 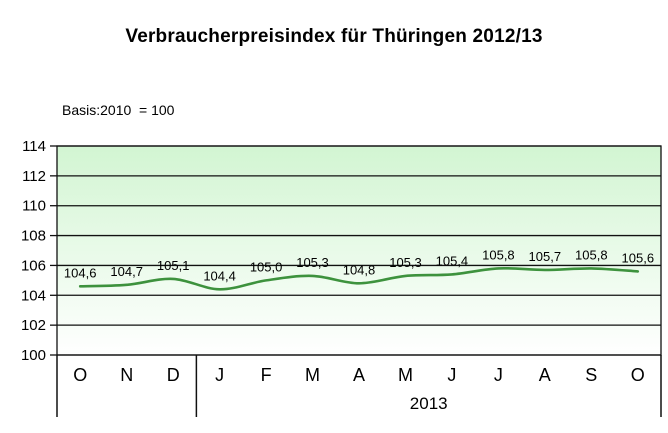 I want to click on data-point-label: 105,1, so click(x=173, y=265).